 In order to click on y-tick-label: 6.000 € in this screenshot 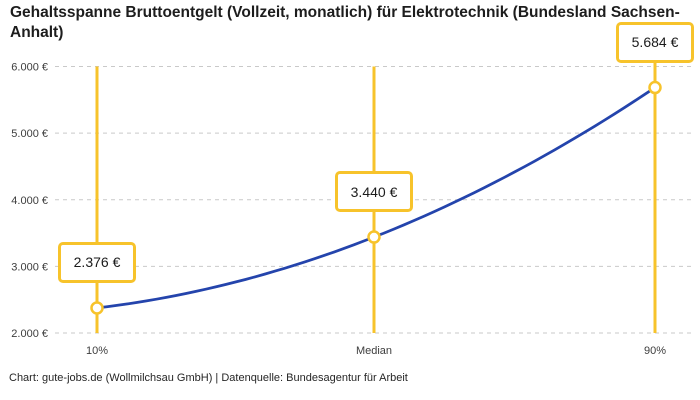, I will do `click(29, 68)`.